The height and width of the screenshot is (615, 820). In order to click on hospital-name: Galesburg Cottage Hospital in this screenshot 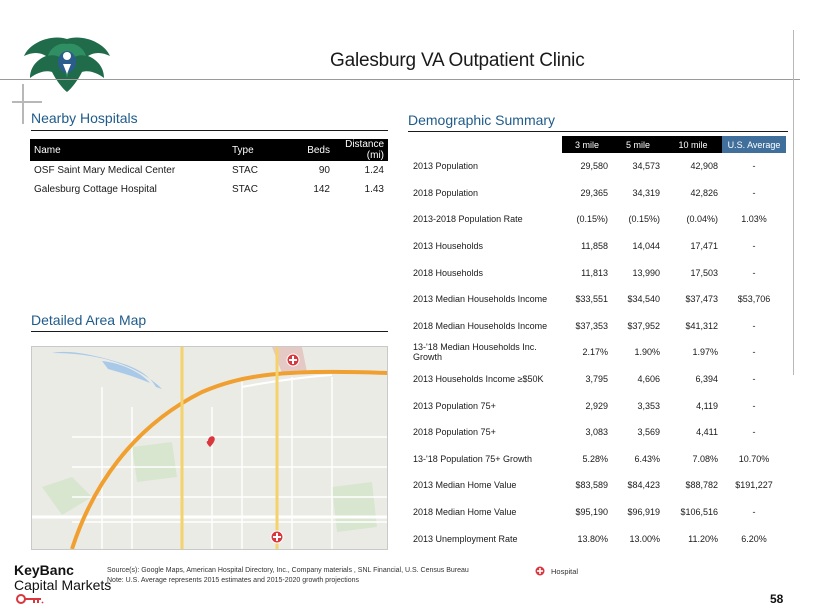, I will do `click(95, 189)`.